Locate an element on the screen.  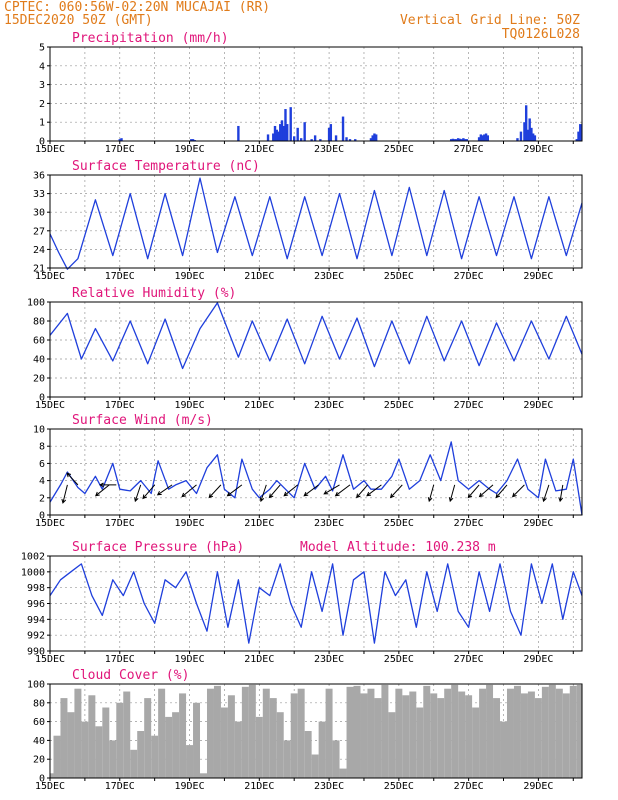
cloud-cover-frame is located at coordinates (316, 731).